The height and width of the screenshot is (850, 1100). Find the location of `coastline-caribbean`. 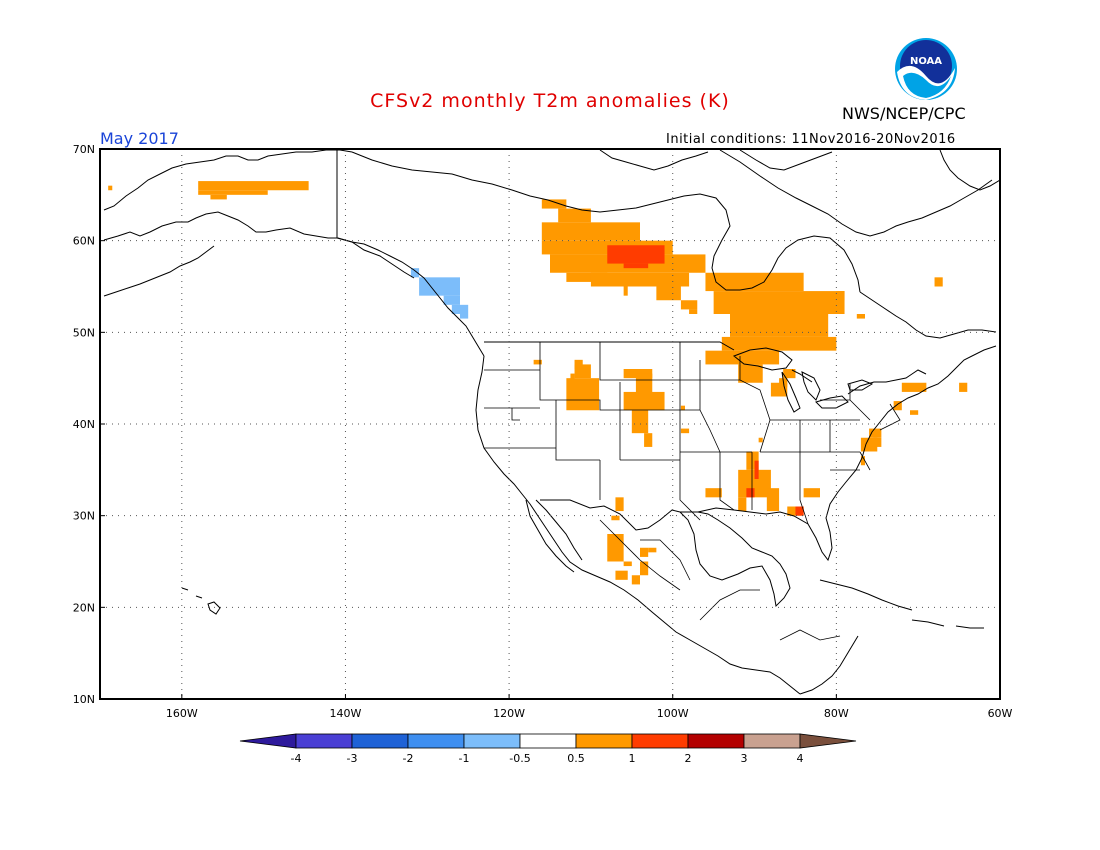

coastline-caribbean is located at coordinates (901, 604).